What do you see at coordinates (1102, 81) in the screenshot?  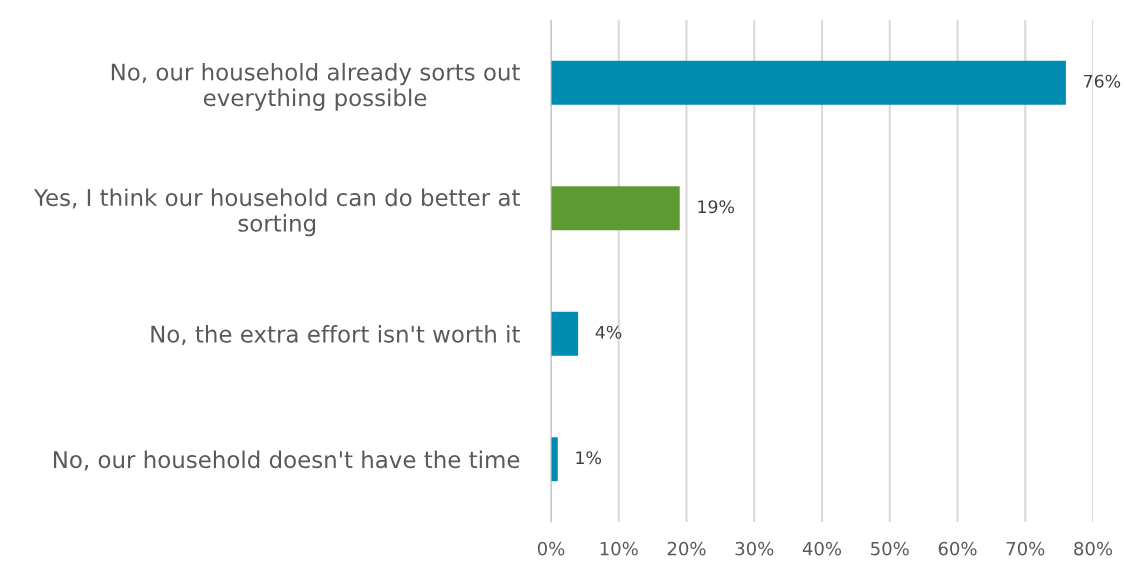 I see `data-label: 76%` at bounding box center [1102, 81].